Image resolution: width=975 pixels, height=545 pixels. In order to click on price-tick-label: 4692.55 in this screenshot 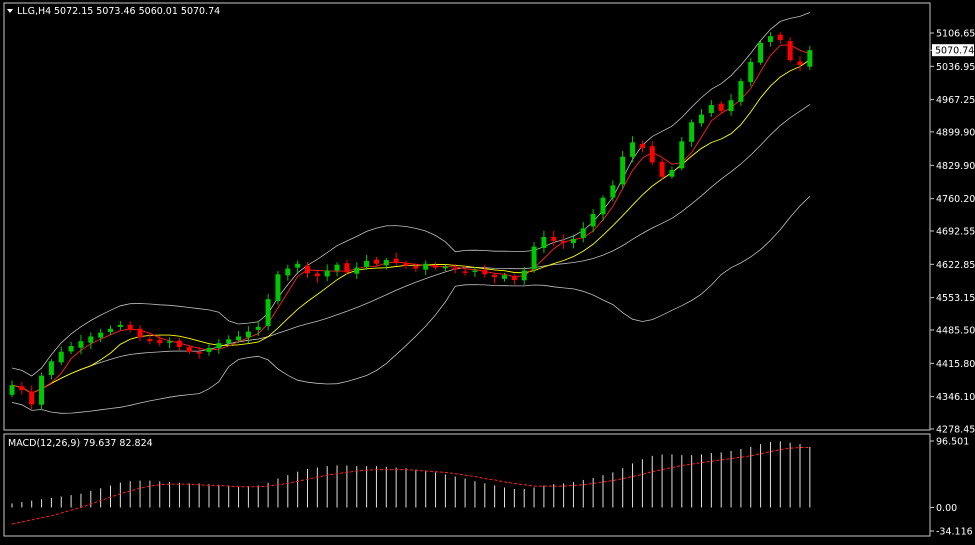, I will do `click(955, 232)`.